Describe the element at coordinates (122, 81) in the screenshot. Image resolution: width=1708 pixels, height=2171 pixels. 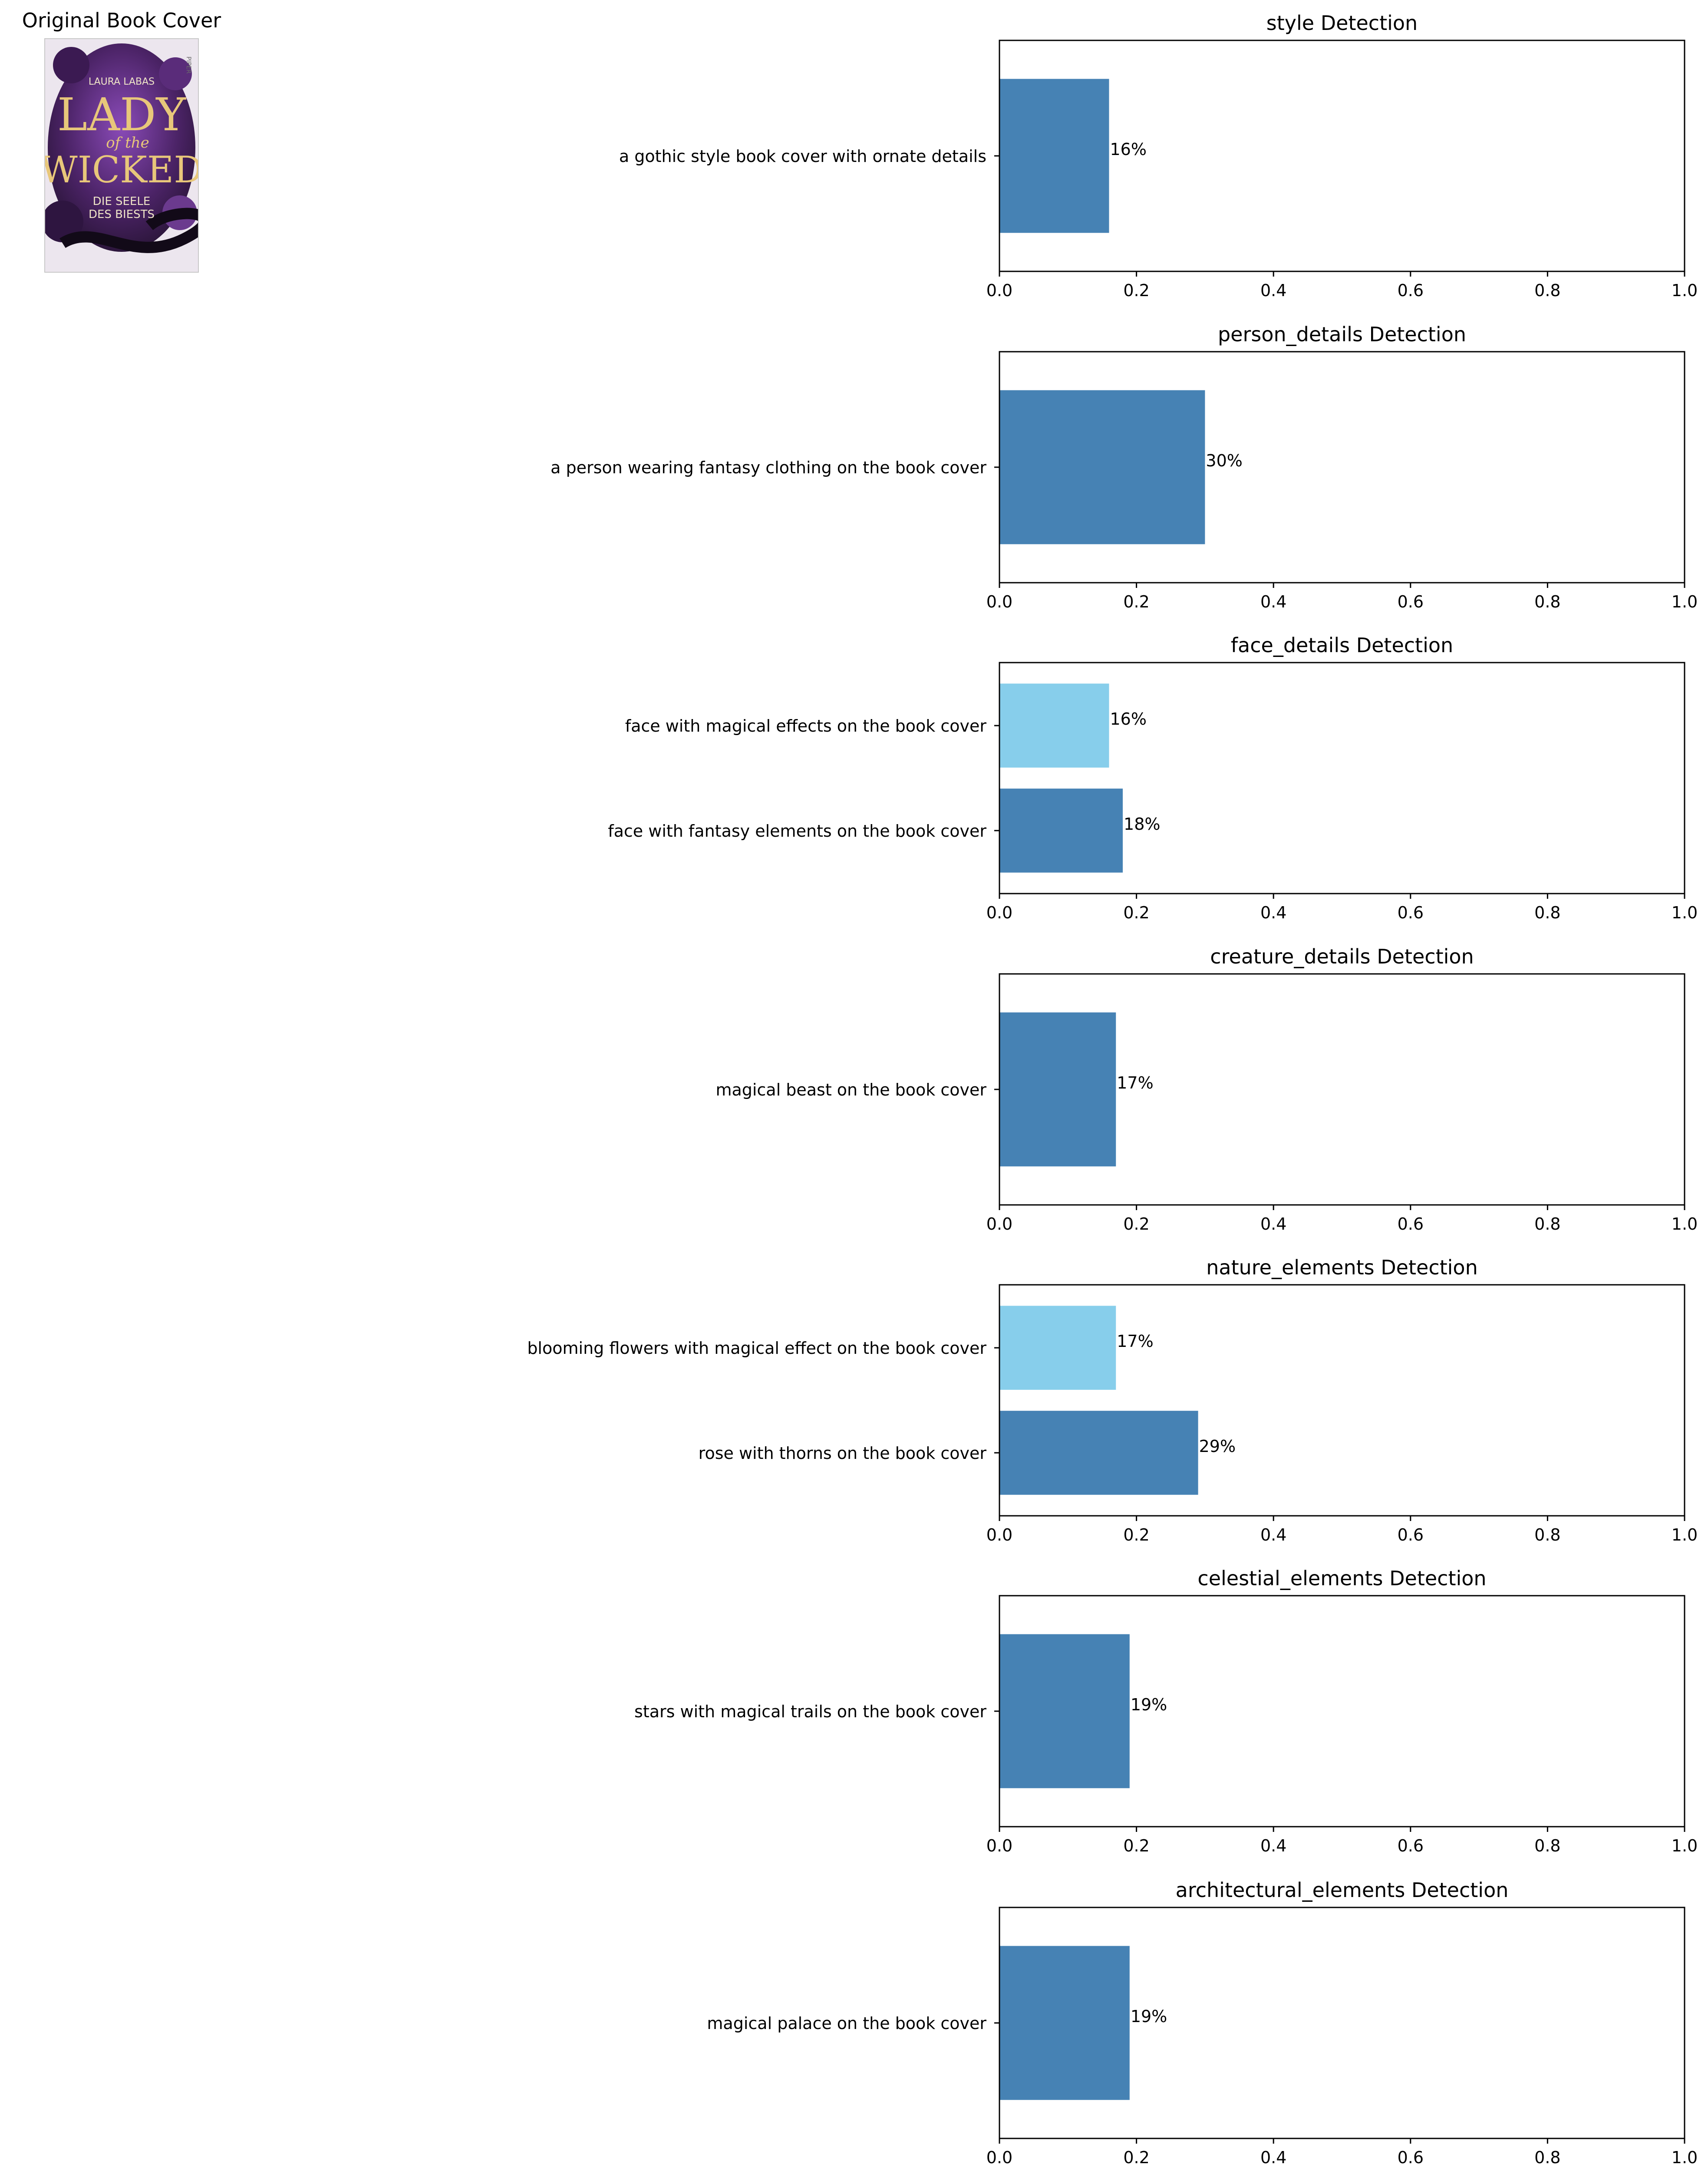
I see `cover-author: LAURA LABAS` at that location.